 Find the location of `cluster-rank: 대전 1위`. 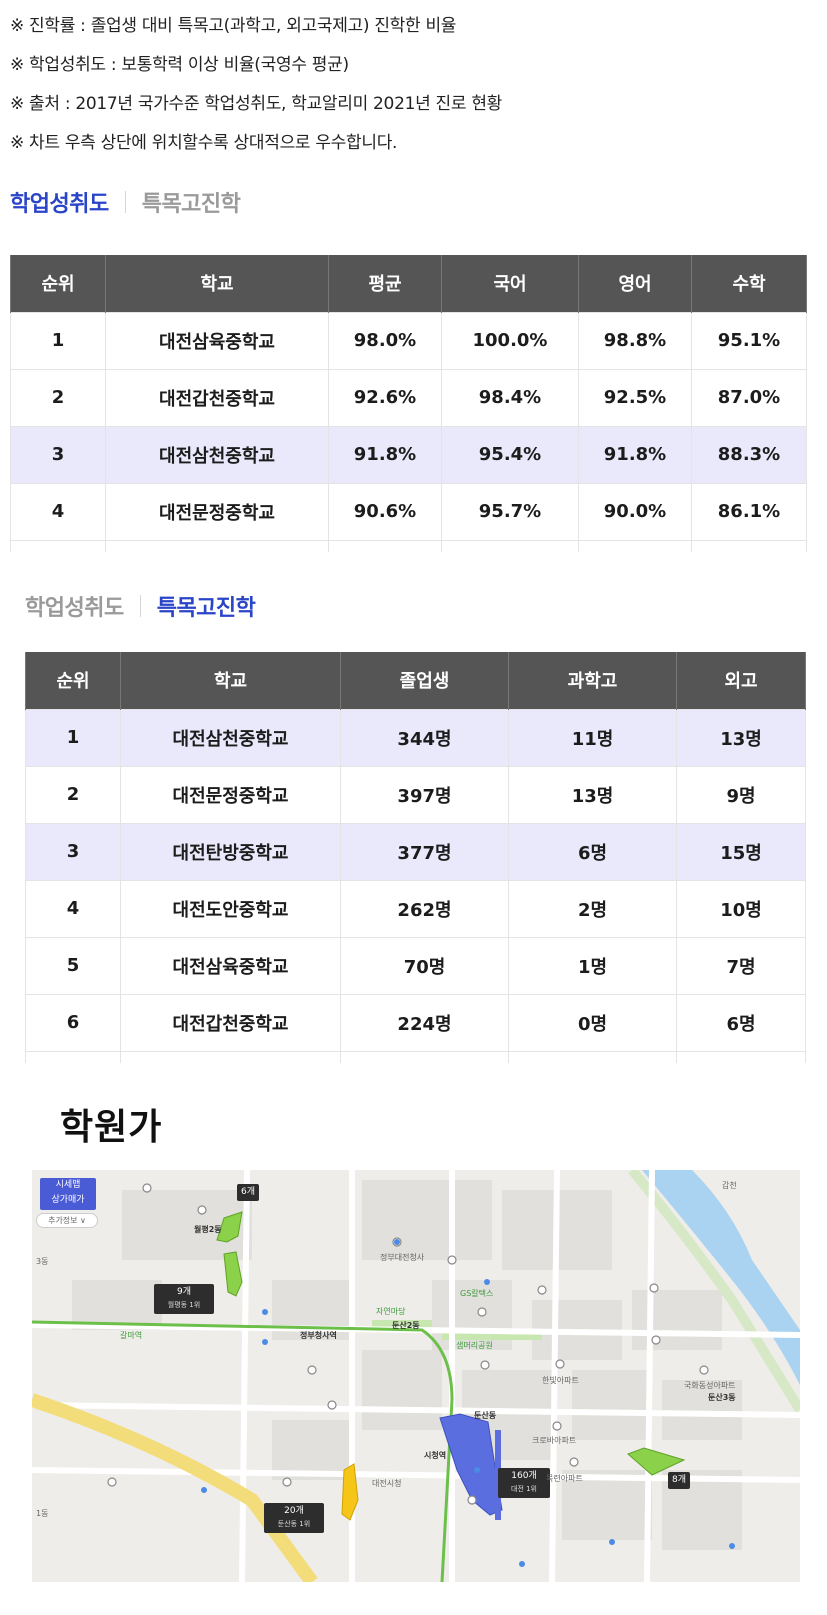

cluster-rank: 대전 1위 is located at coordinates (524, 1489).